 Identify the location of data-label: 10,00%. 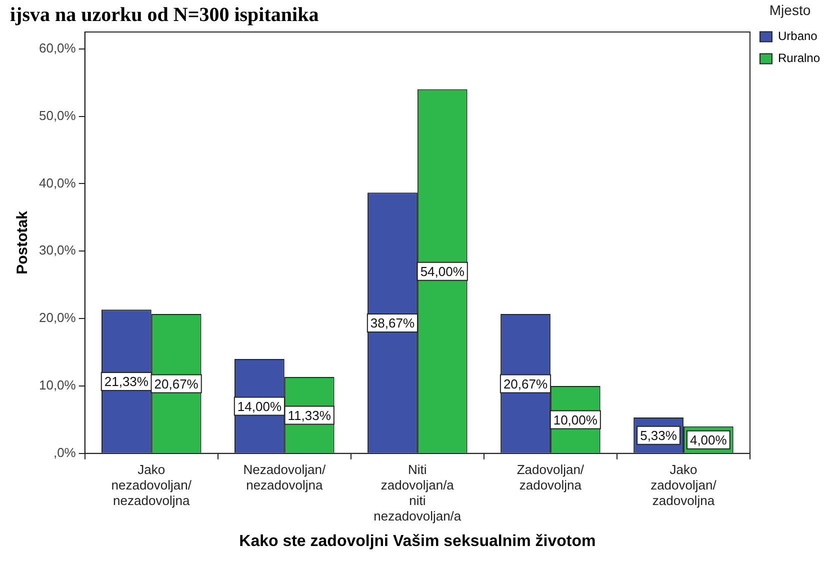
(575, 420).